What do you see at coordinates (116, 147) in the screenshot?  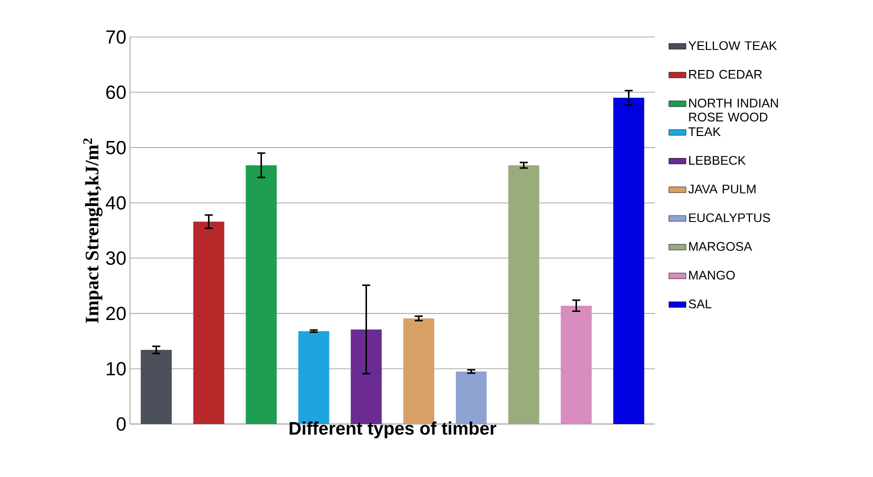 I see `y-tick-label: 50` at bounding box center [116, 147].